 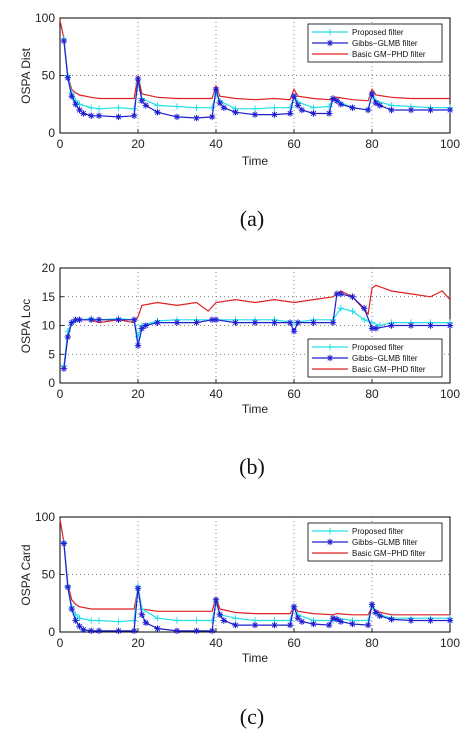 I want to click on y-axis-label: OSPA Dist, so click(x=26, y=75).